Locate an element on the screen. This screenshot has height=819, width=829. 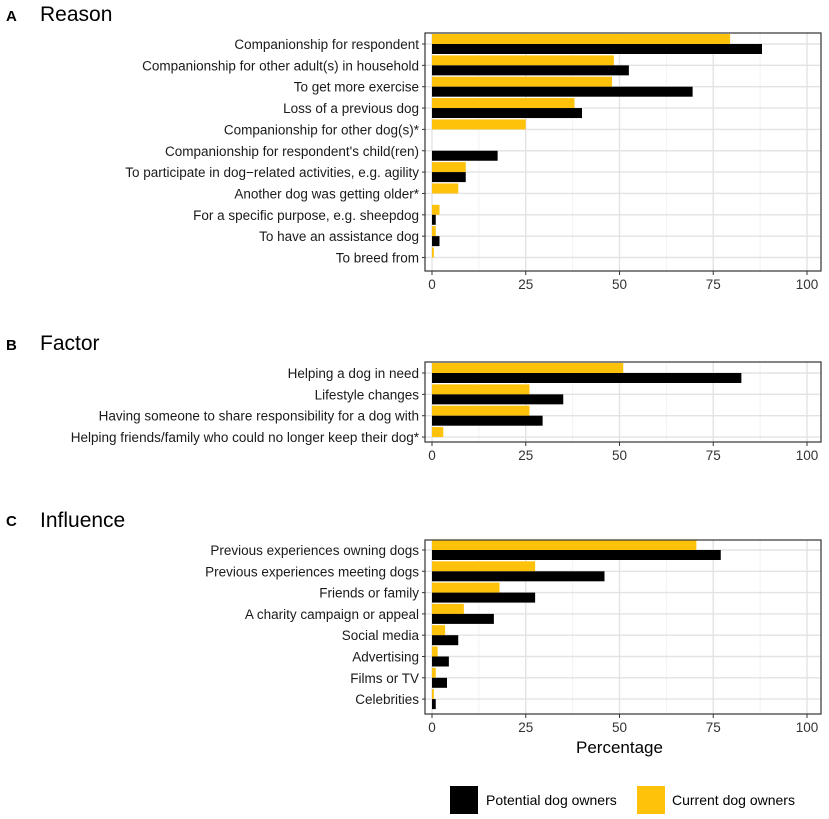
bar-current-companionship-for-other-adult-s-in-house is located at coordinates (523, 60).